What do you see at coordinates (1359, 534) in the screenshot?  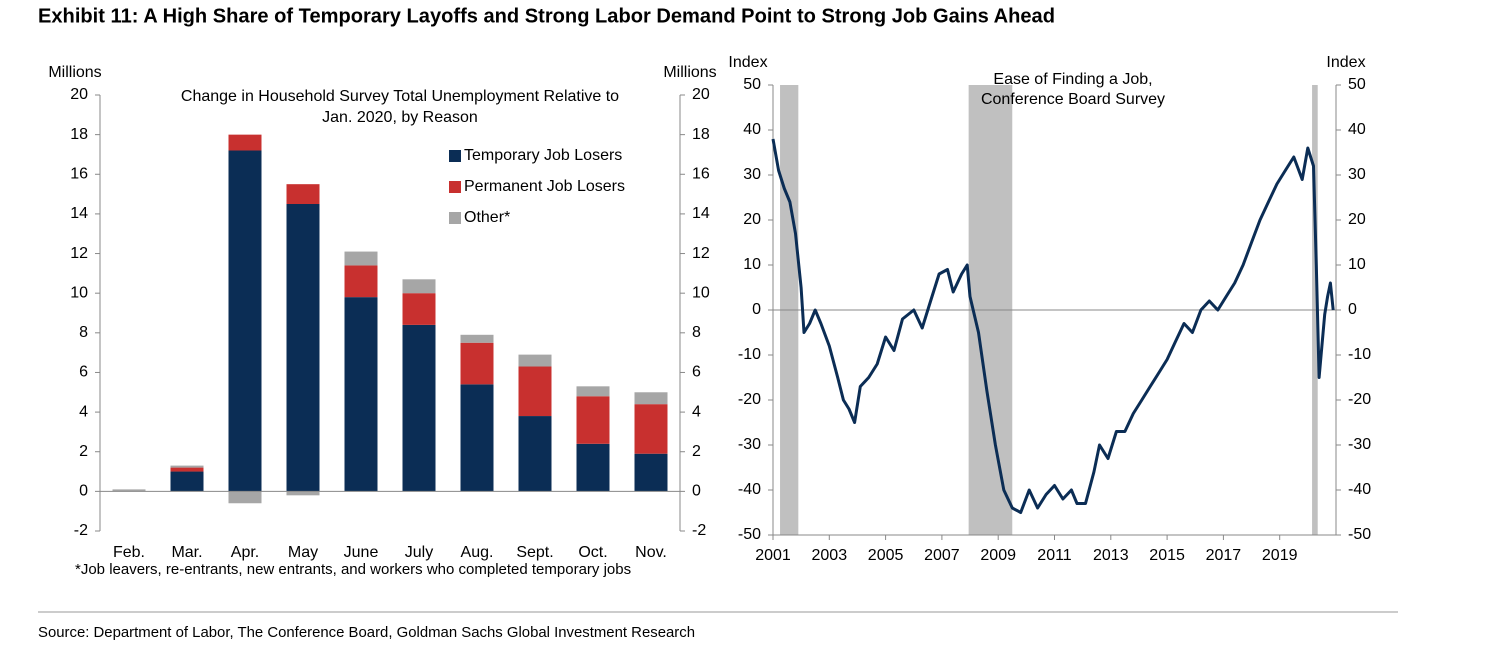 I see `y2-tick-label: -50` at bounding box center [1359, 534].